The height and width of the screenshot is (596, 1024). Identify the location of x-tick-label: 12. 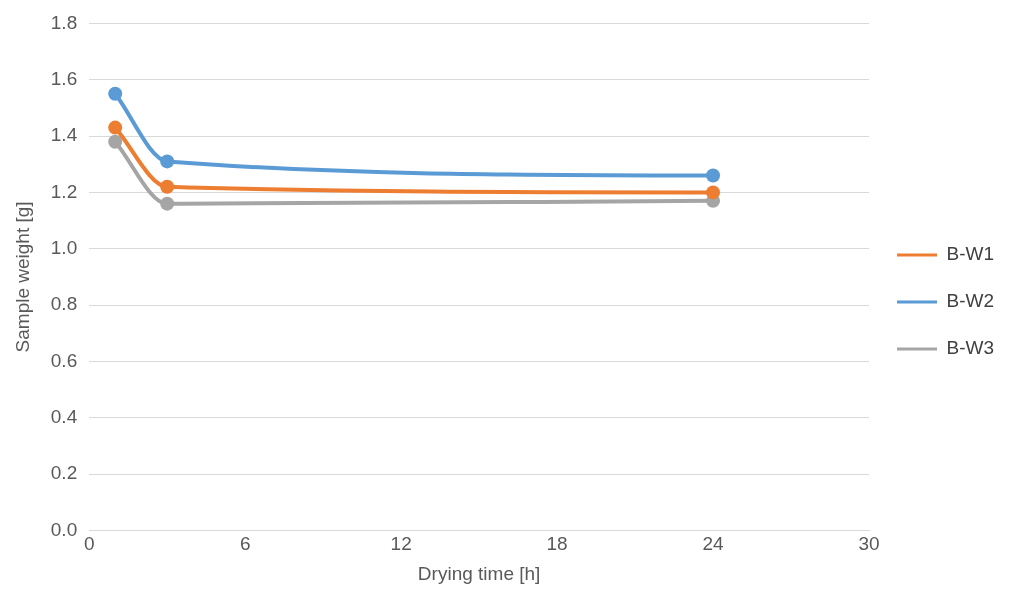
(401, 544).